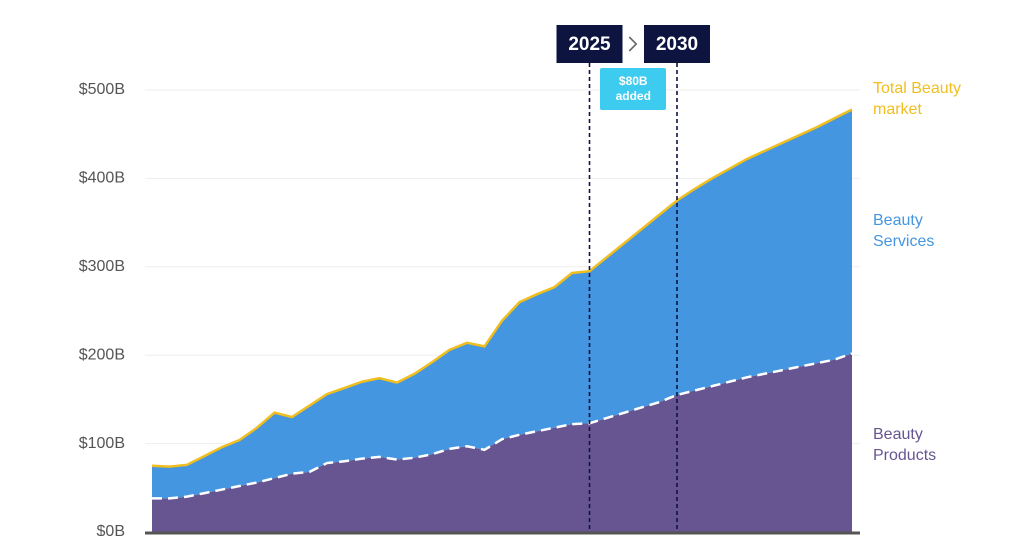 The image size is (1024, 536). I want to click on year-label: 2030, so click(677, 44).